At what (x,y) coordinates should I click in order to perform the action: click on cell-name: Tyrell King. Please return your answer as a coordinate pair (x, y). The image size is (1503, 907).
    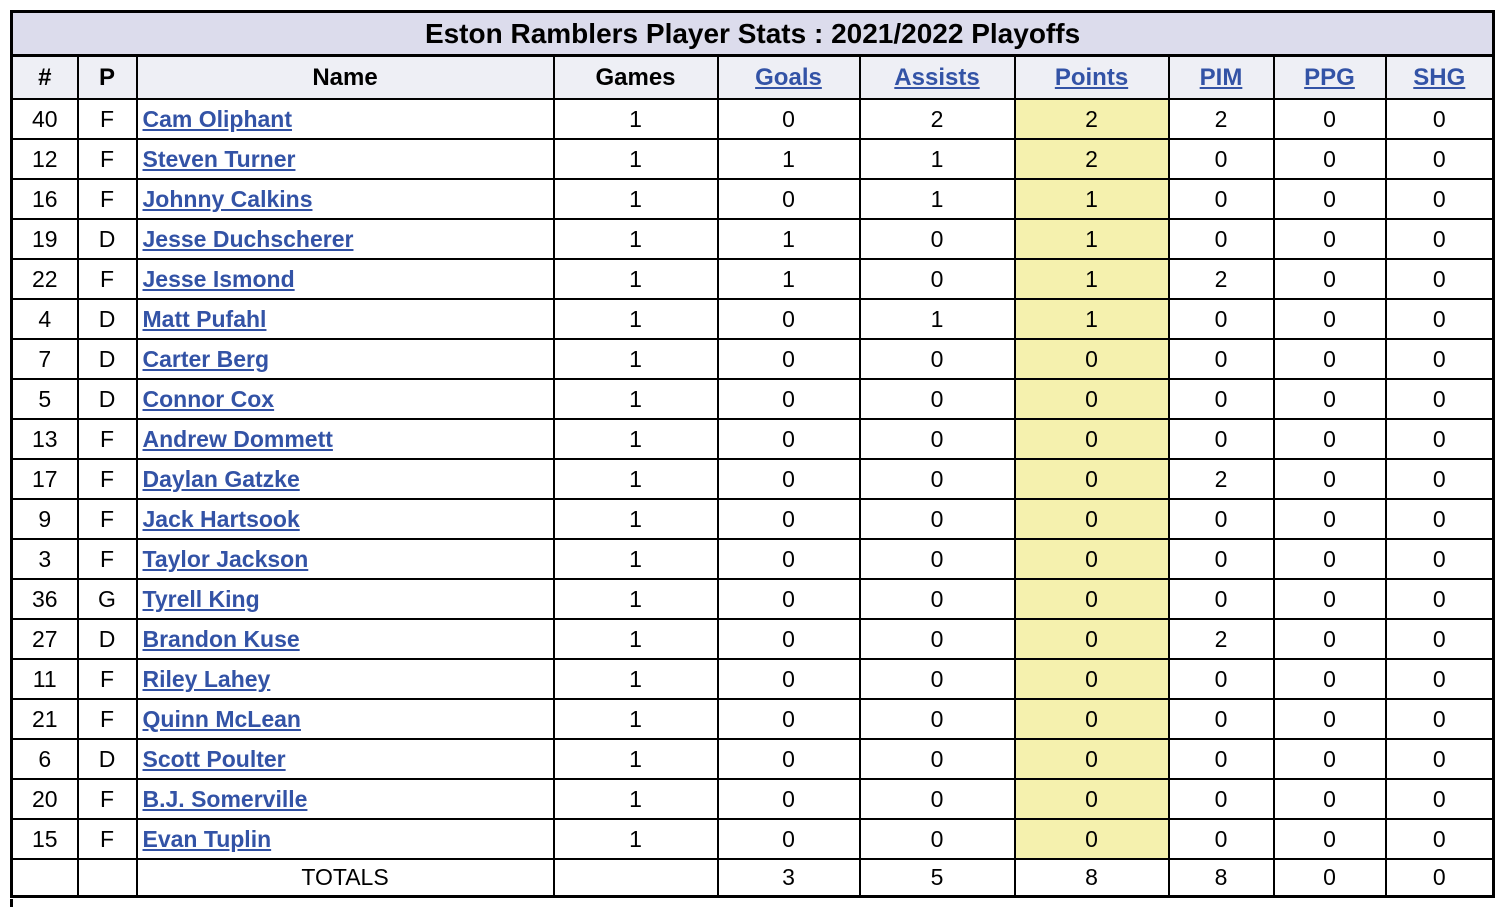
    Looking at the image, I should click on (345, 599).